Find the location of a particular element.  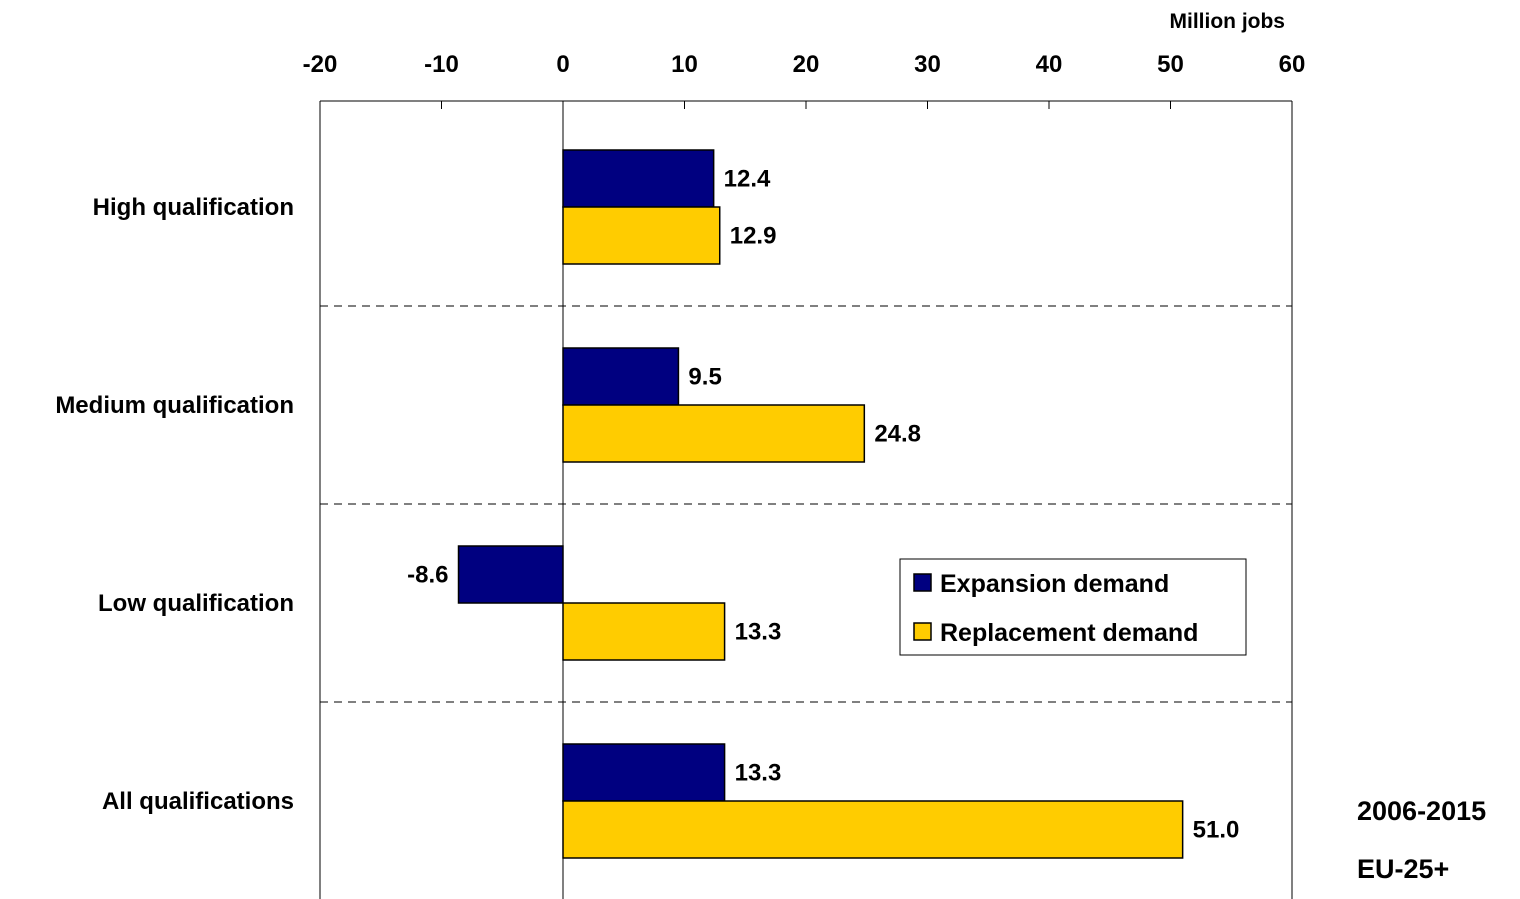

legend-box is located at coordinates (1073, 607).